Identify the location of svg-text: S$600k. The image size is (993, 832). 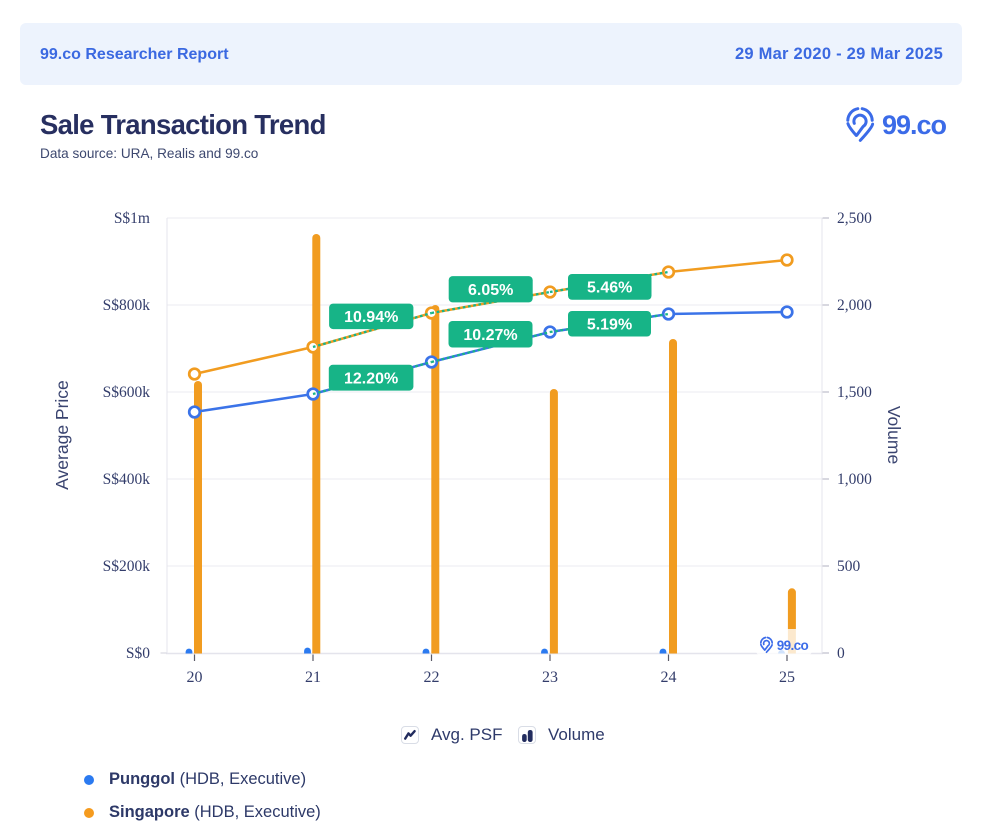
(127, 392).